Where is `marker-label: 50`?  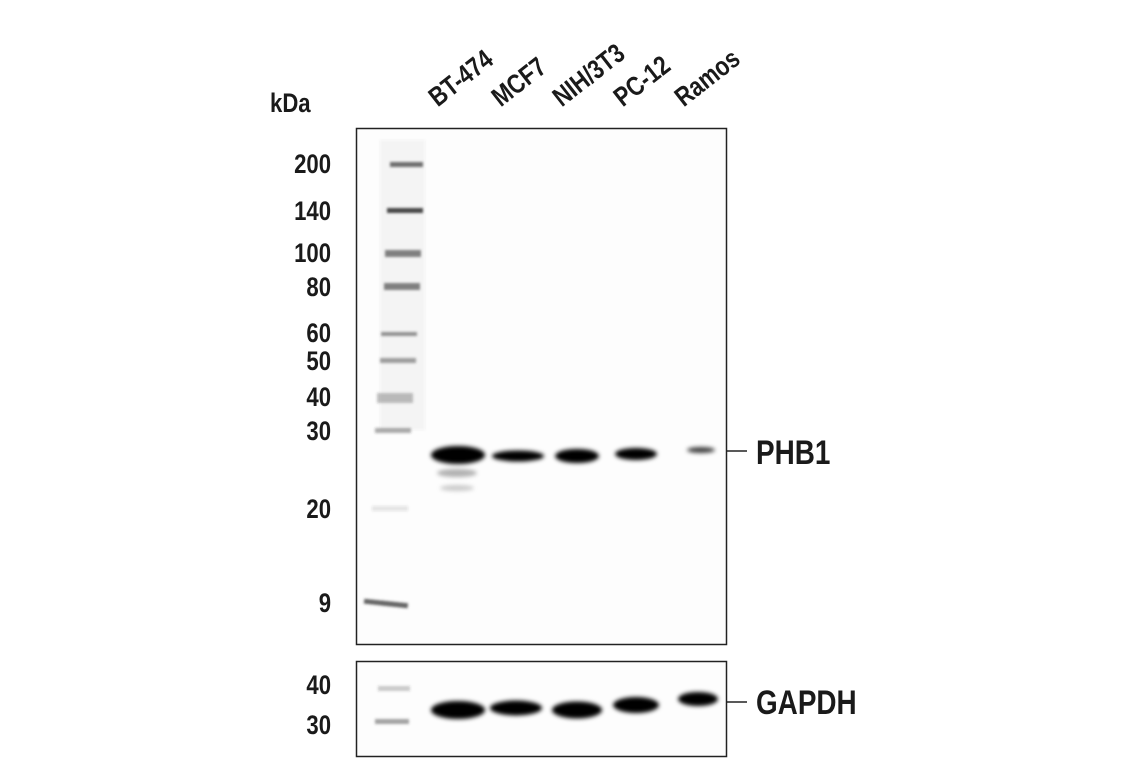 marker-label: 50 is located at coordinates (318, 361).